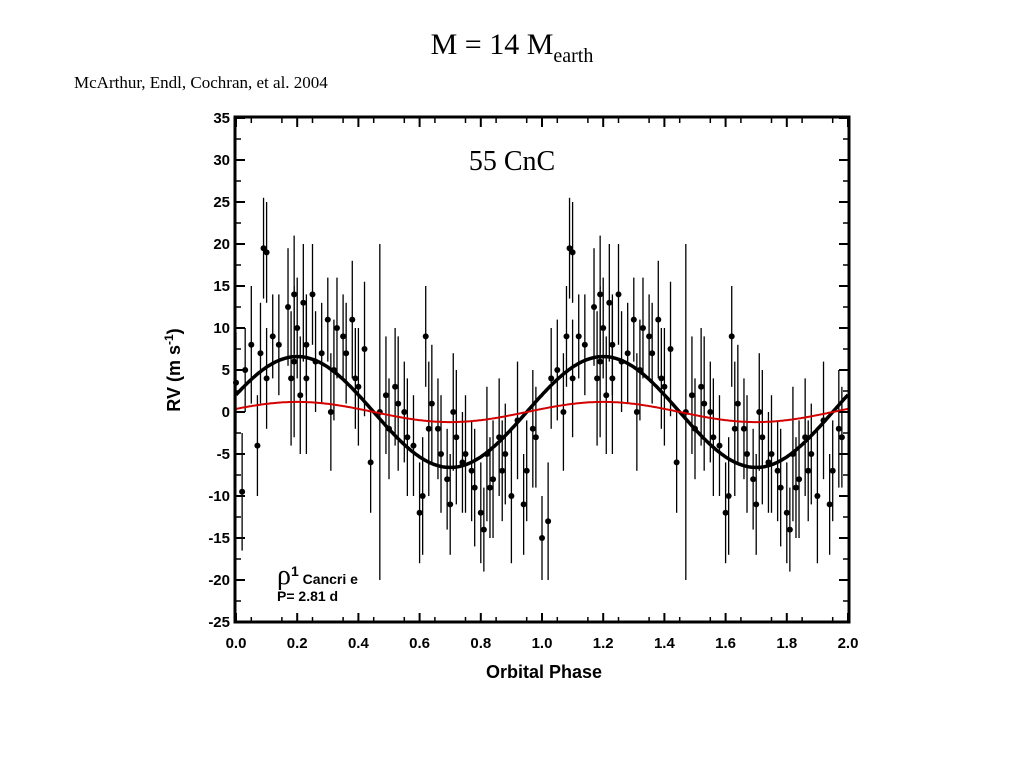 The width and height of the screenshot is (1024, 768). I want to click on x-tick-label: 1.8, so click(786, 643).